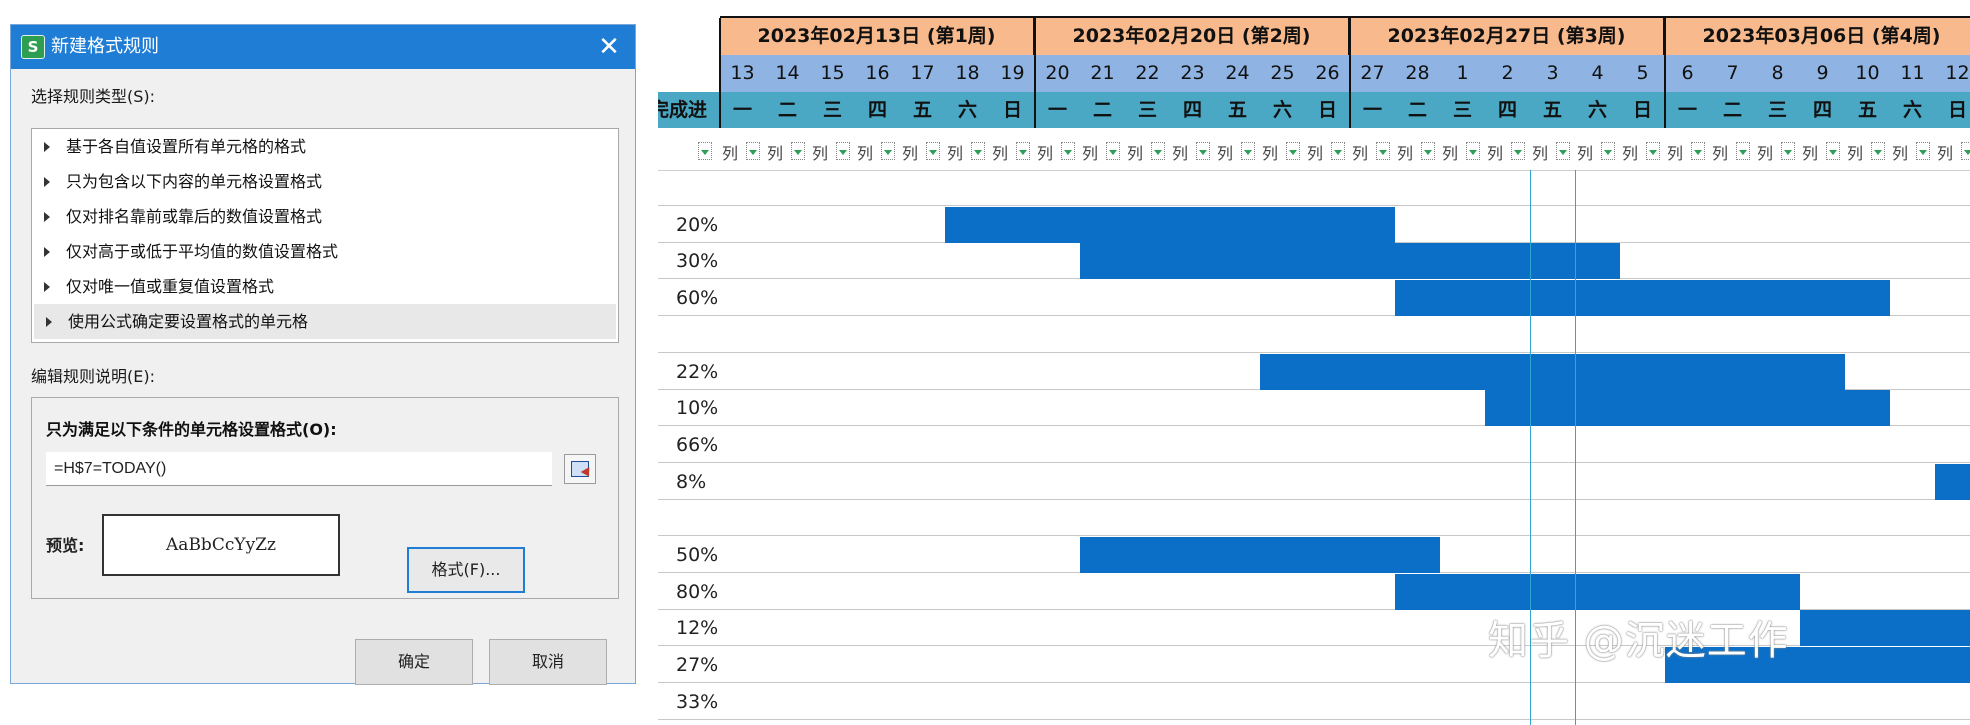  Describe the element at coordinates (325, 286) in the screenshot. I see `rule-type-item: 仅对唯一值或重复值设置格式` at that location.